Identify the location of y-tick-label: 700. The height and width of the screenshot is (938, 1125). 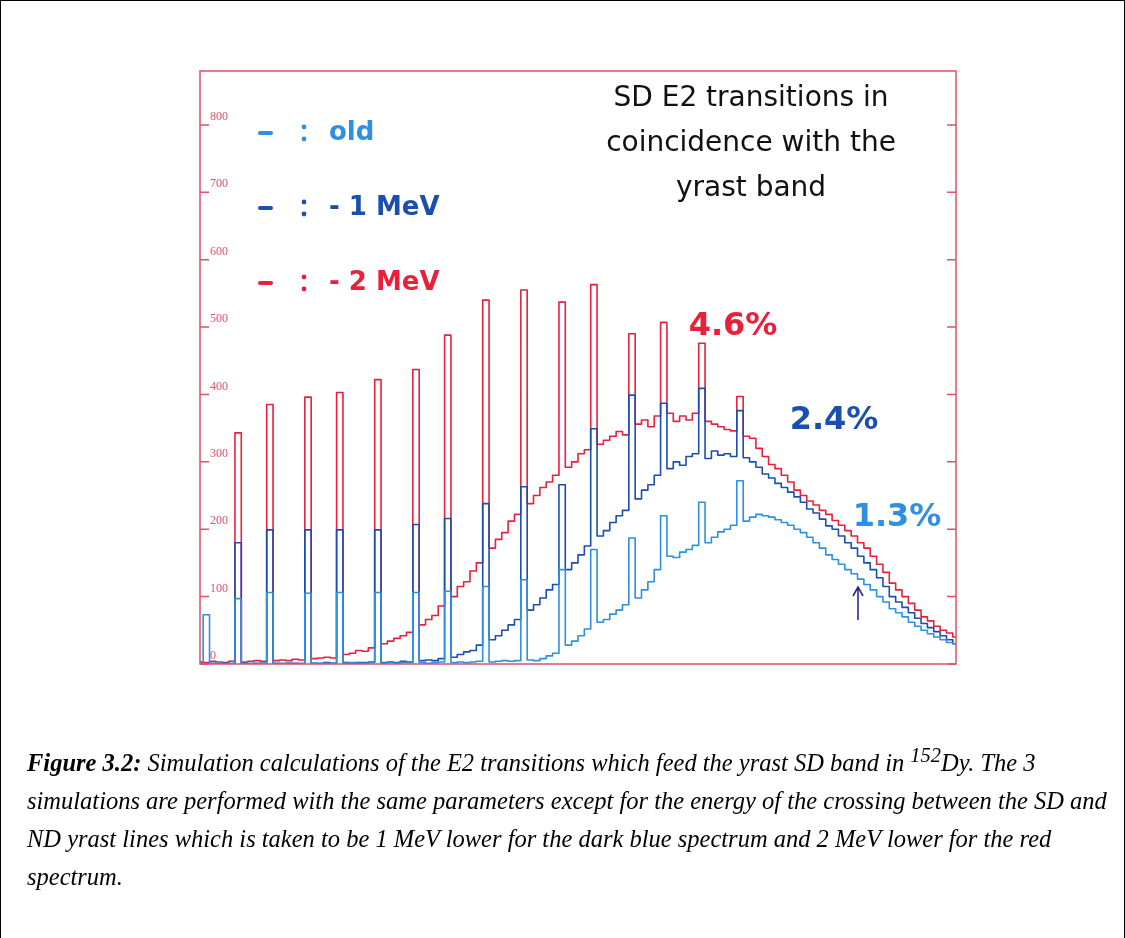
(219, 183).